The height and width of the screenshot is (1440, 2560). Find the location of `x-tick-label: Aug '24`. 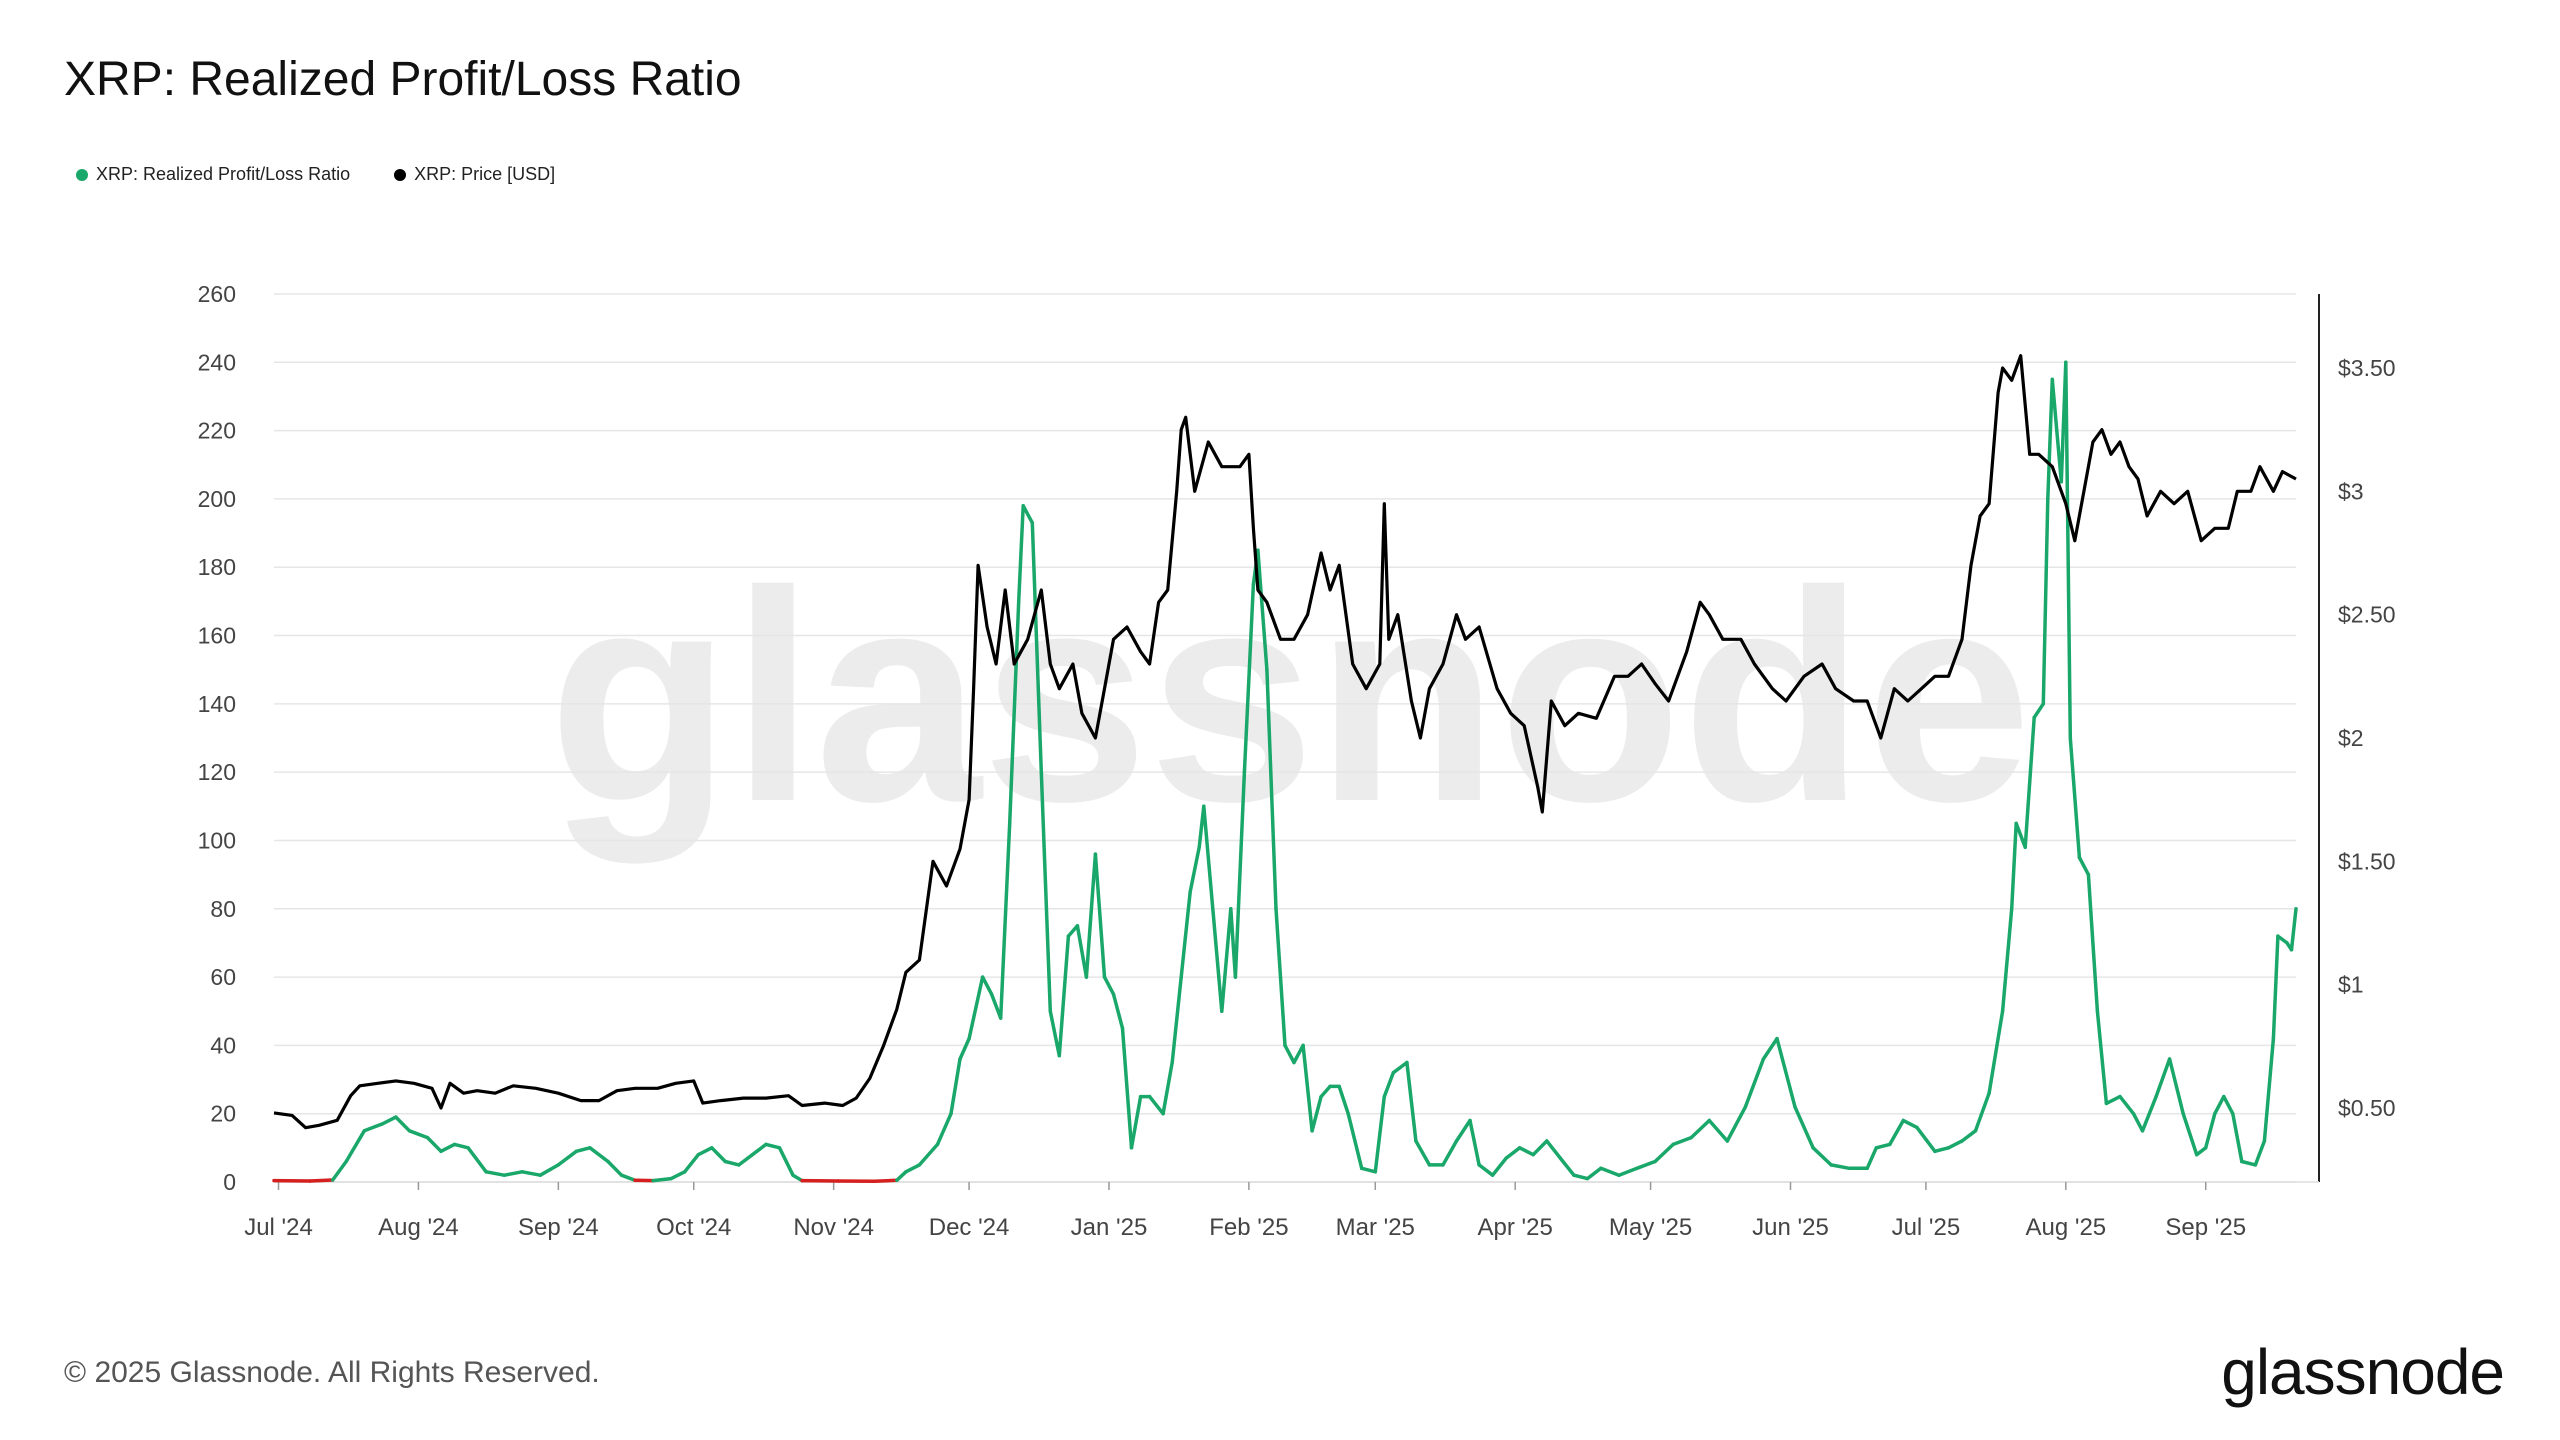

x-tick-label: Aug '24 is located at coordinates (418, 1227).